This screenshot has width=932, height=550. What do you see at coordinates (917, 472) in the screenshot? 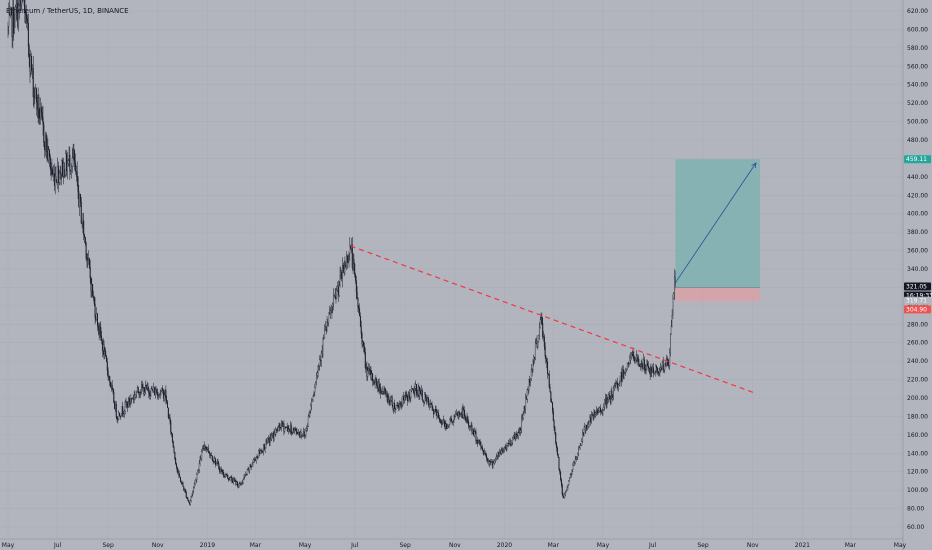
I see `price-tick-label: 120.00` at bounding box center [917, 472].